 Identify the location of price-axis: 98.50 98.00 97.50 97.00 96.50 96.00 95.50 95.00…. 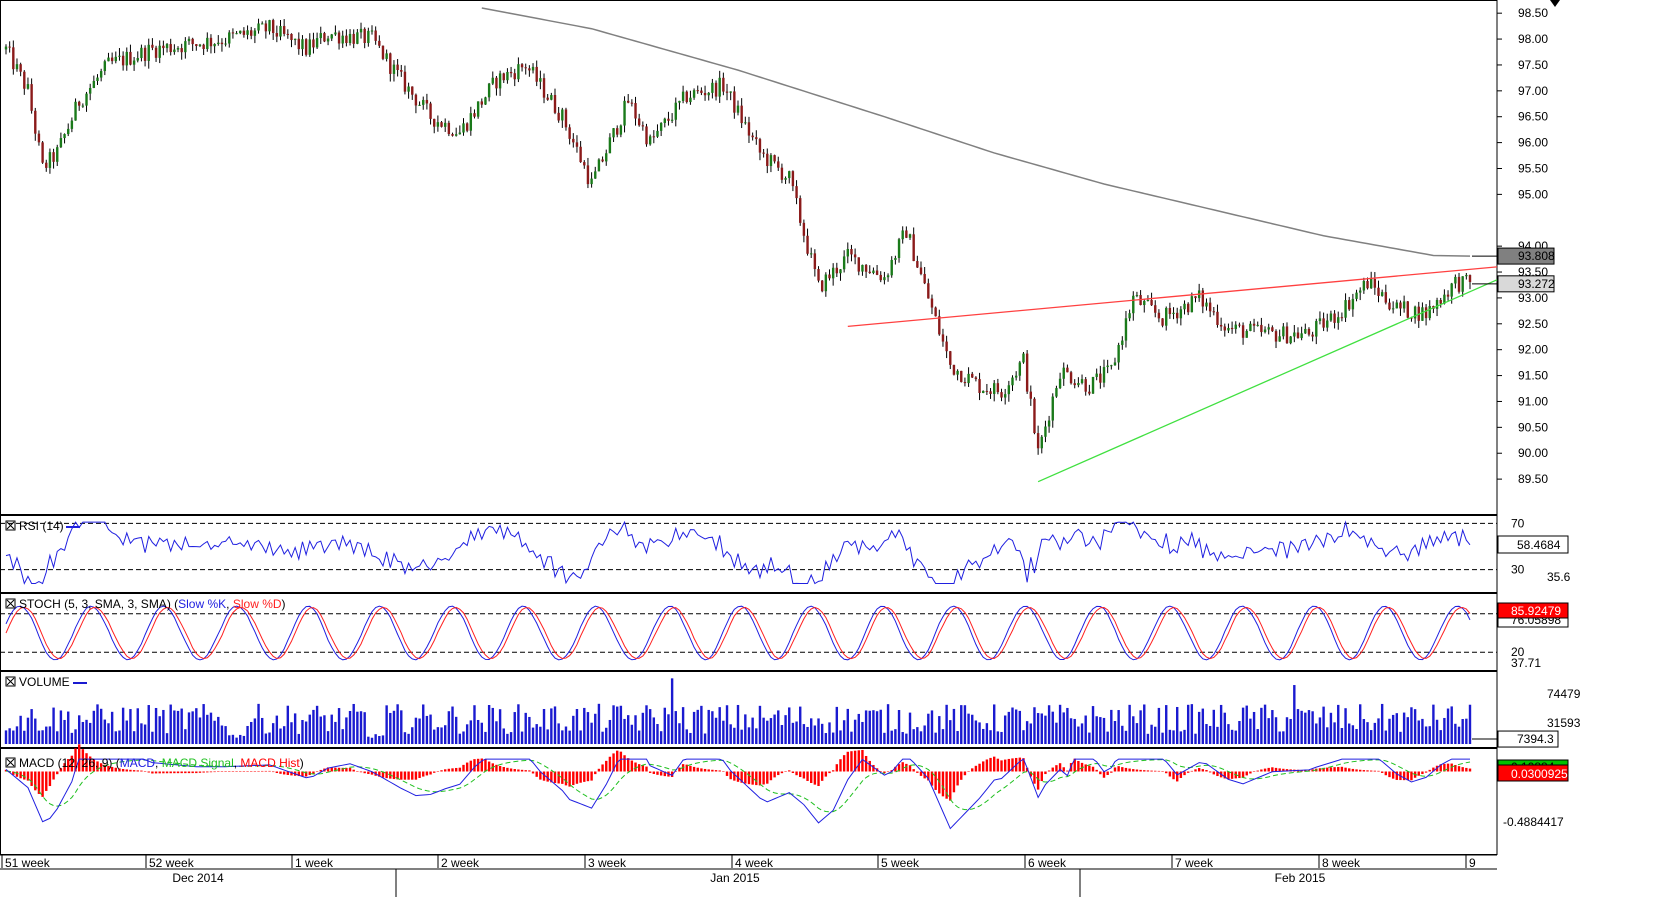
(1513, 246).